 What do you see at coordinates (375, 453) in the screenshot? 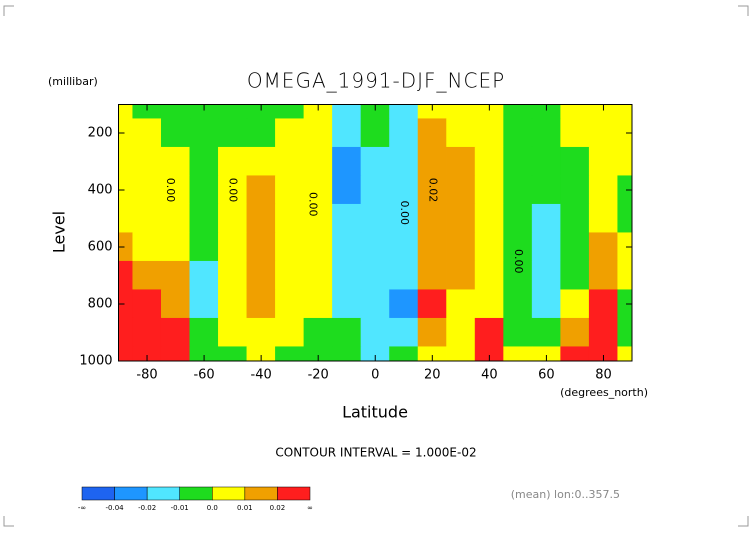
I see `contour-interval: CONTOUR INTERVAL = 1.000E-02` at bounding box center [375, 453].